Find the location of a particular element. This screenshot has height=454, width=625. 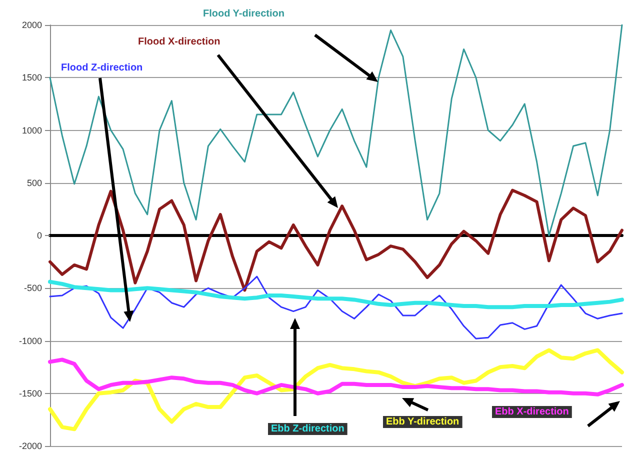

text: Ebb Y-direction is located at coordinates (423, 422).